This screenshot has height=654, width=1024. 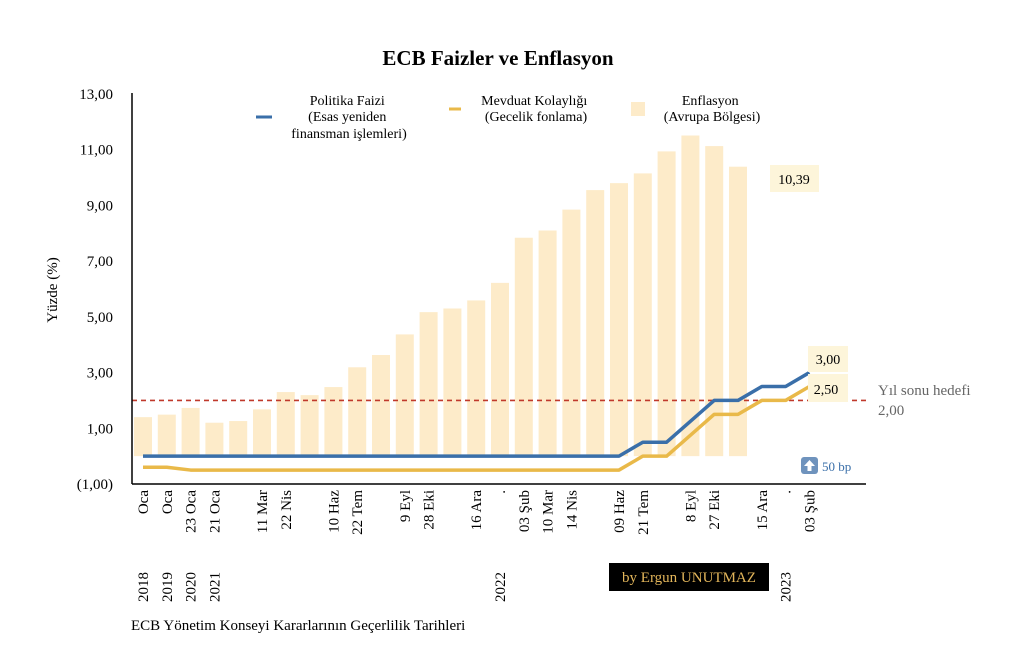 I want to click on credit-box, so click(x=689, y=577).